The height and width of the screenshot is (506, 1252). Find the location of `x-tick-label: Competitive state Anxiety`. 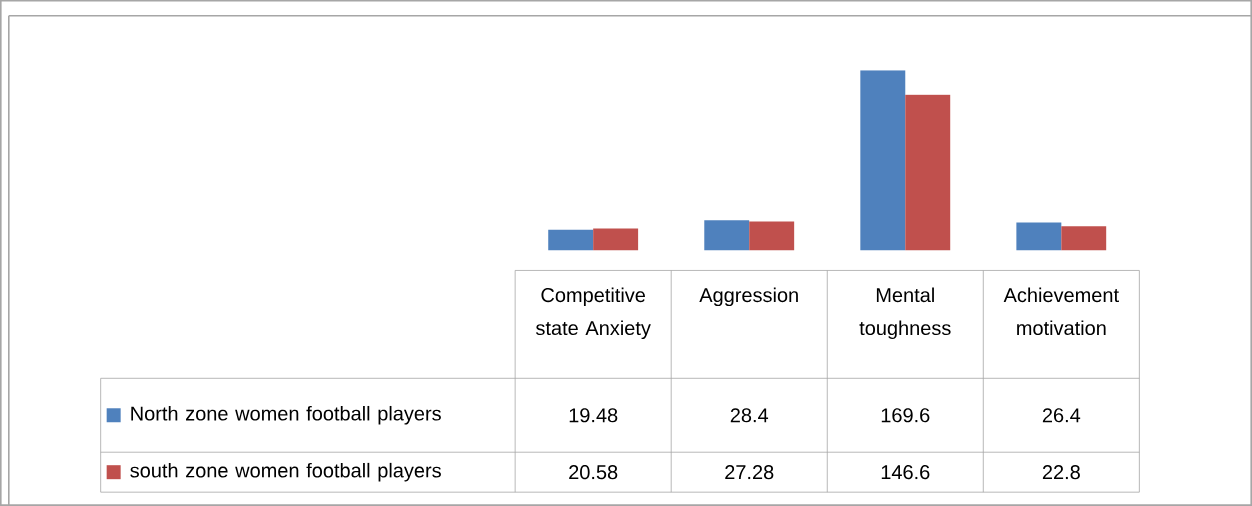

x-tick-label: Competitive state Anxiety is located at coordinates (593, 313).